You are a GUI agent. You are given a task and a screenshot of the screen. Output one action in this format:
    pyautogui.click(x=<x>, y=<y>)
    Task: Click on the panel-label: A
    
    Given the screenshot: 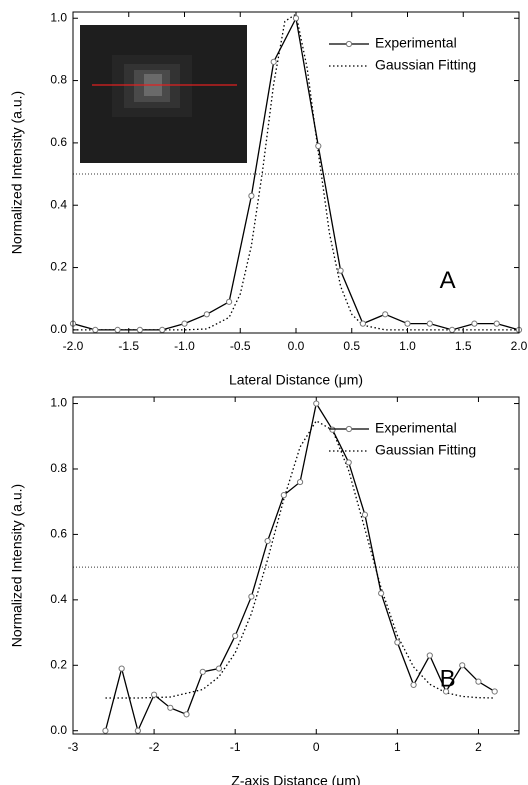 What is the action you would take?
    pyautogui.click(x=448, y=280)
    